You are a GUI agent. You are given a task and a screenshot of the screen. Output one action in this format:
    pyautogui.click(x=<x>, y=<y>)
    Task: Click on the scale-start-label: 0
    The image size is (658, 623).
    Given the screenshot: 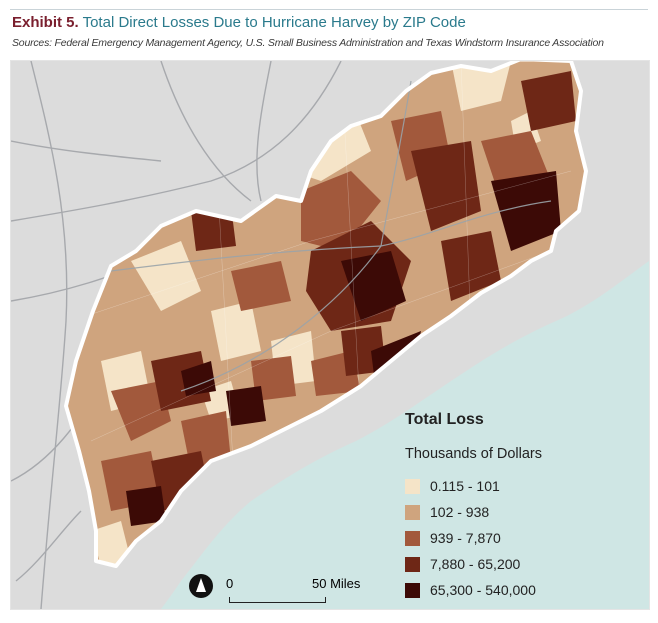 What is the action you would take?
    pyautogui.click(x=230, y=583)
    